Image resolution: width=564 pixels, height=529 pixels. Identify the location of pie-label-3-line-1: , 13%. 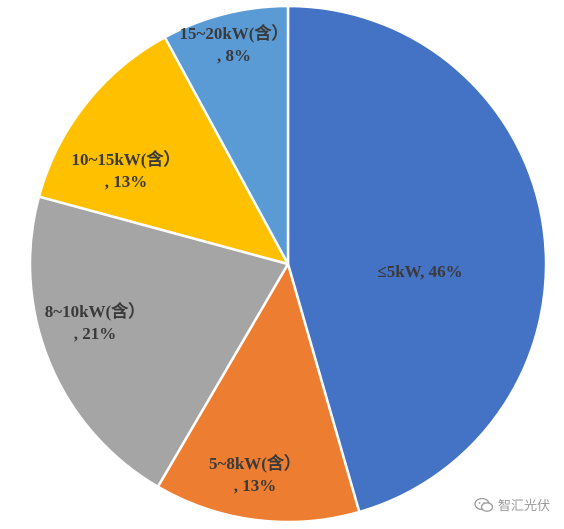
(126, 181).